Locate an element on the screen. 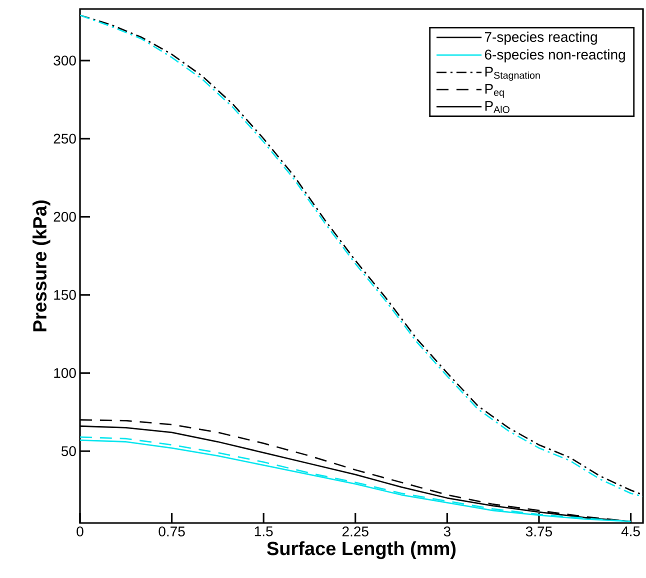 This screenshot has width=646, height=578. x-axis-title: Surface Length (mm) is located at coordinates (361, 550).